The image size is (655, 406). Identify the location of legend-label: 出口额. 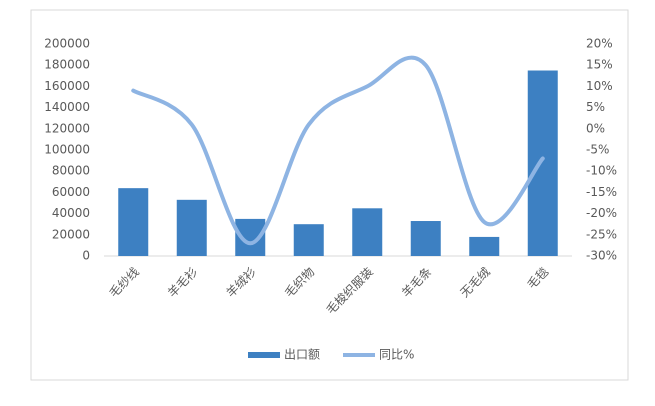
(302, 355).